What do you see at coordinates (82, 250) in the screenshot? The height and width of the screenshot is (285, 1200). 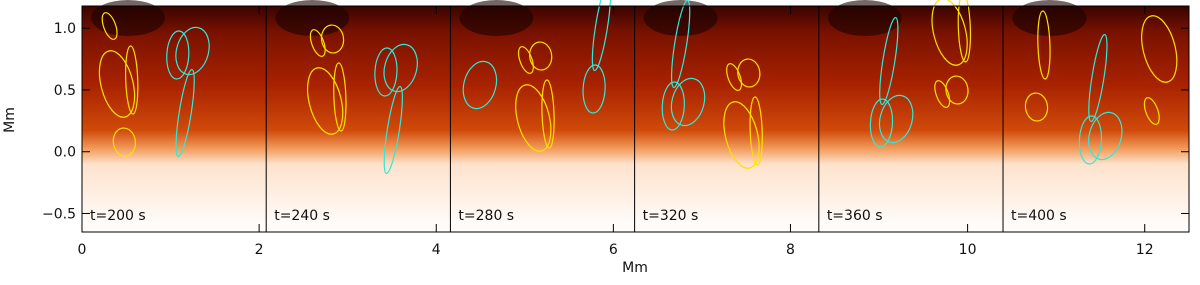 I see `x-tick-label: 0` at bounding box center [82, 250].